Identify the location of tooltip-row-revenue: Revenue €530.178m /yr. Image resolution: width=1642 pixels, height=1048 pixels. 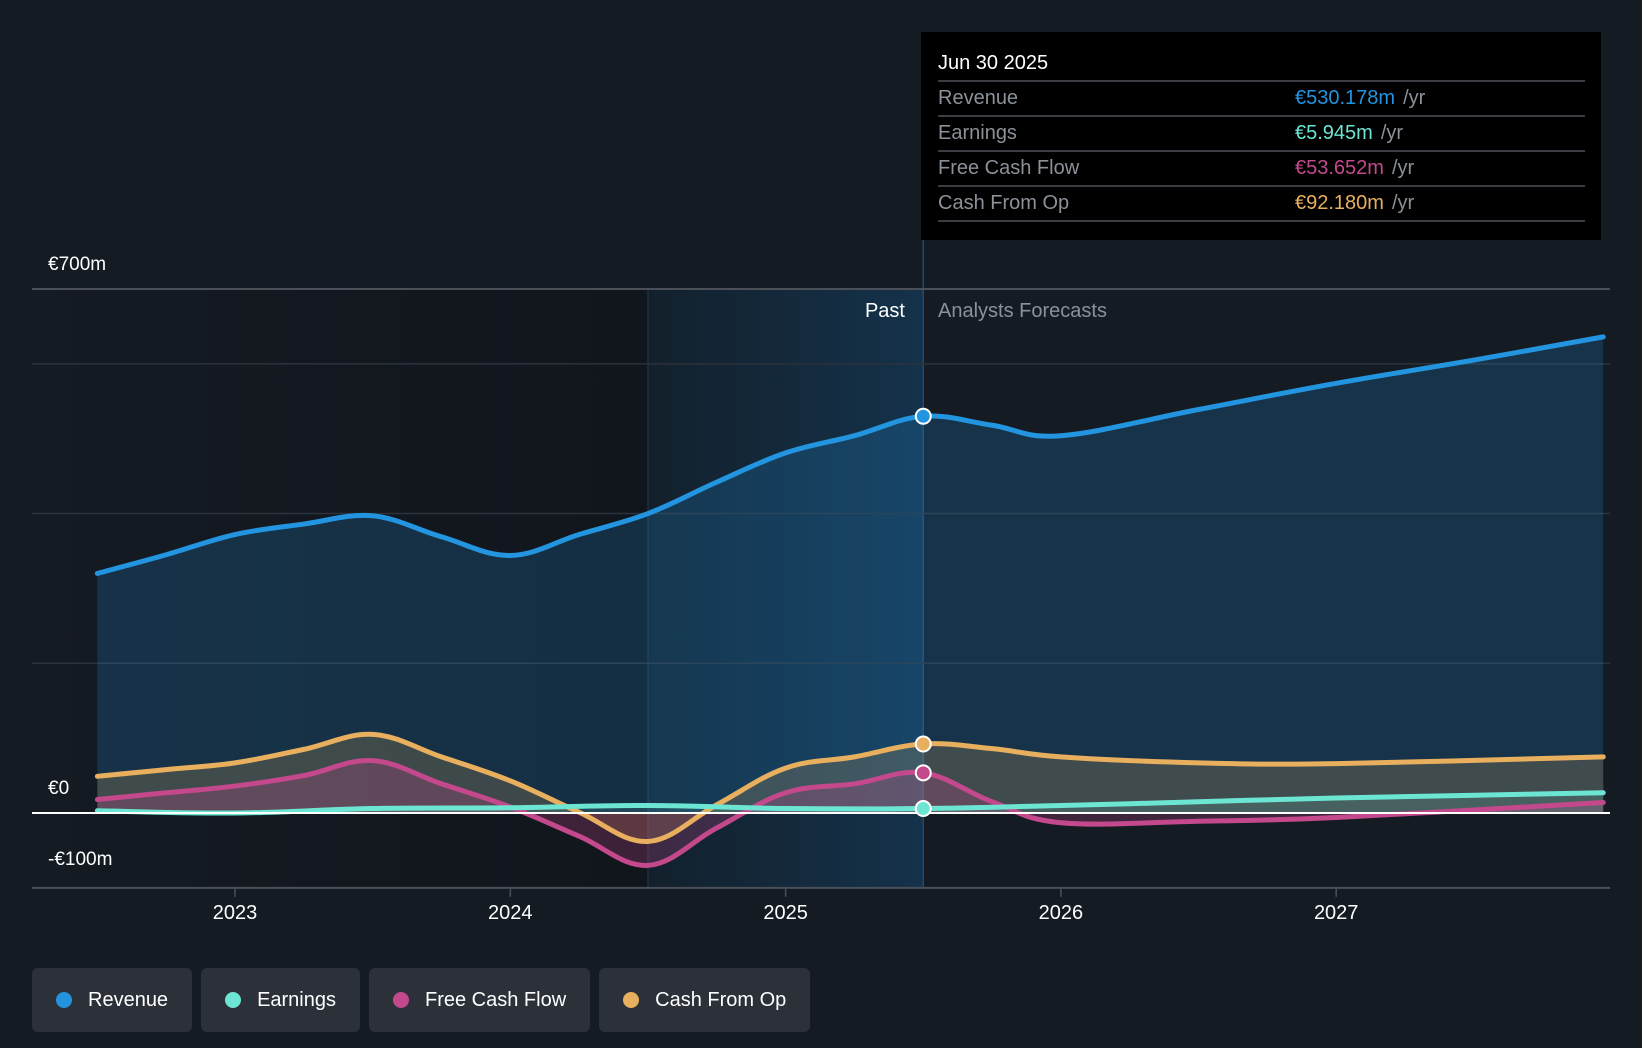
(1261, 99).